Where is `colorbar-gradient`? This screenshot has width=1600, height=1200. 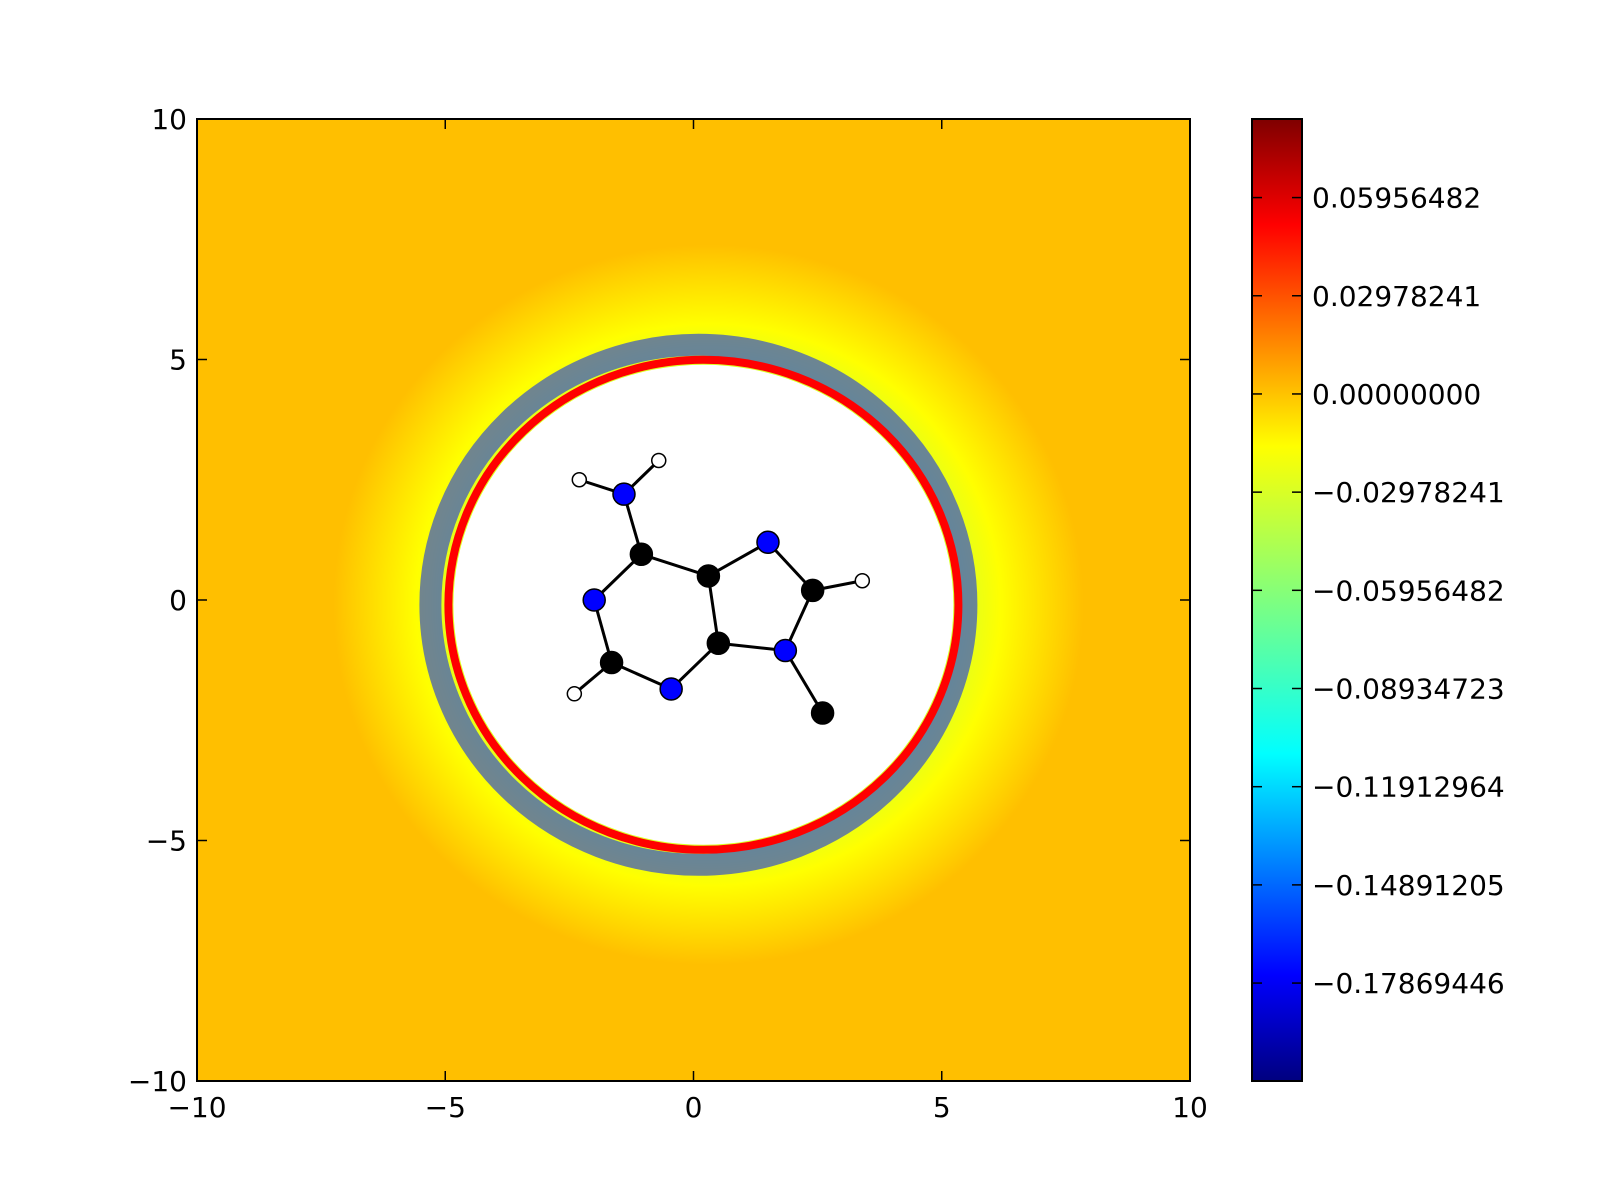 colorbar-gradient is located at coordinates (1277, 600).